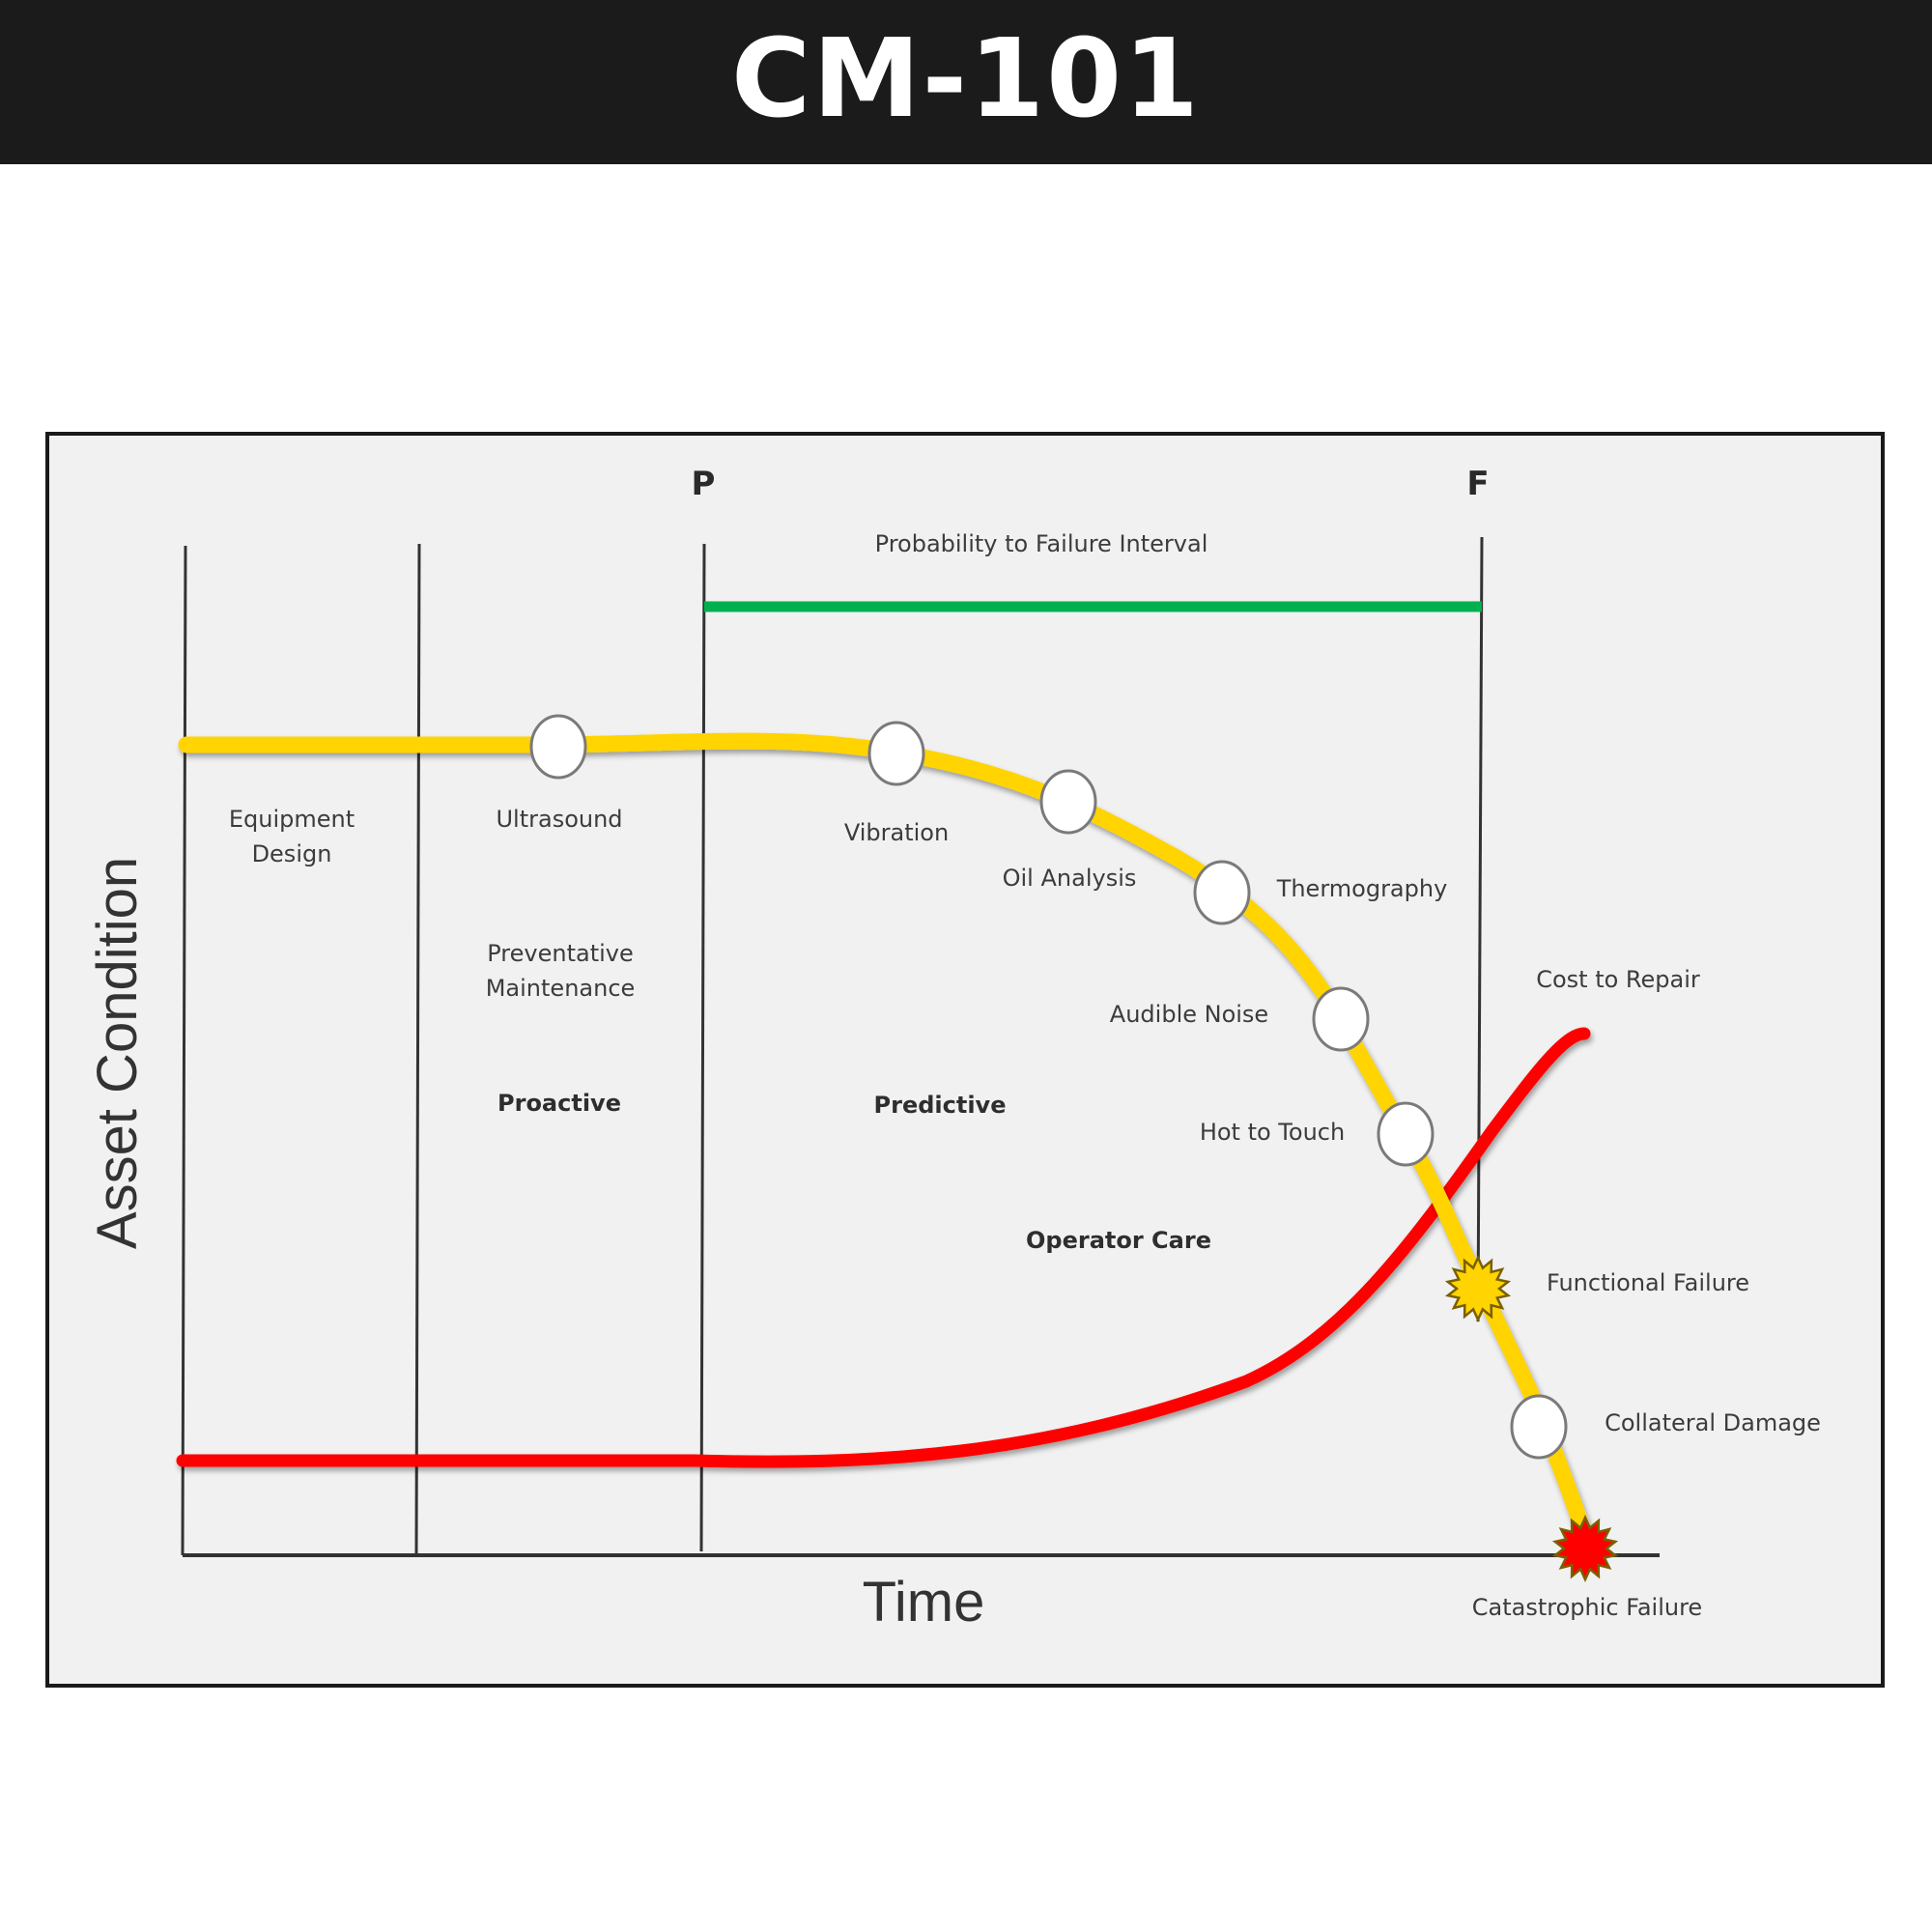  What do you see at coordinates (896, 832) in the screenshot?
I see `vibration-label: Vibration` at bounding box center [896, 832].